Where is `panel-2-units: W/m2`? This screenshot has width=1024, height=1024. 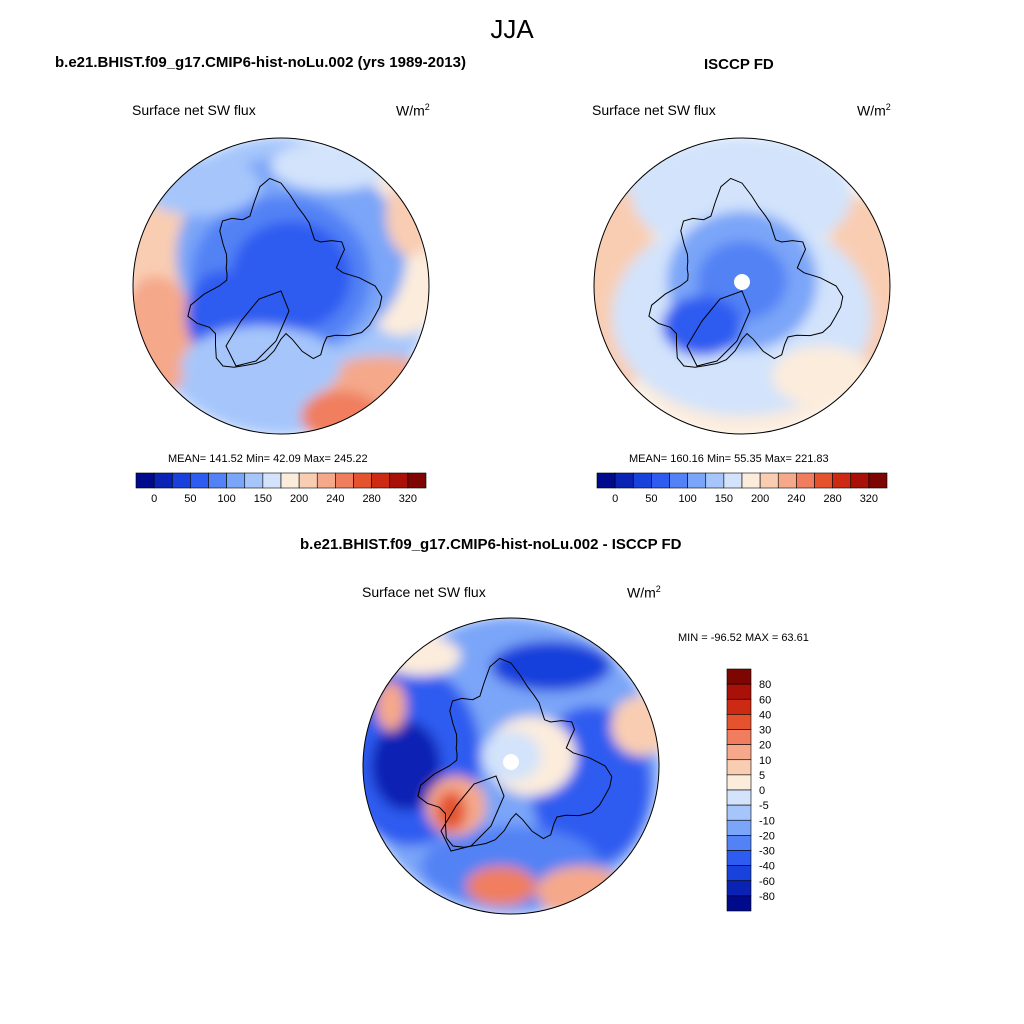
panel-2-units: W/m2 is located at coordinates (874, 110).